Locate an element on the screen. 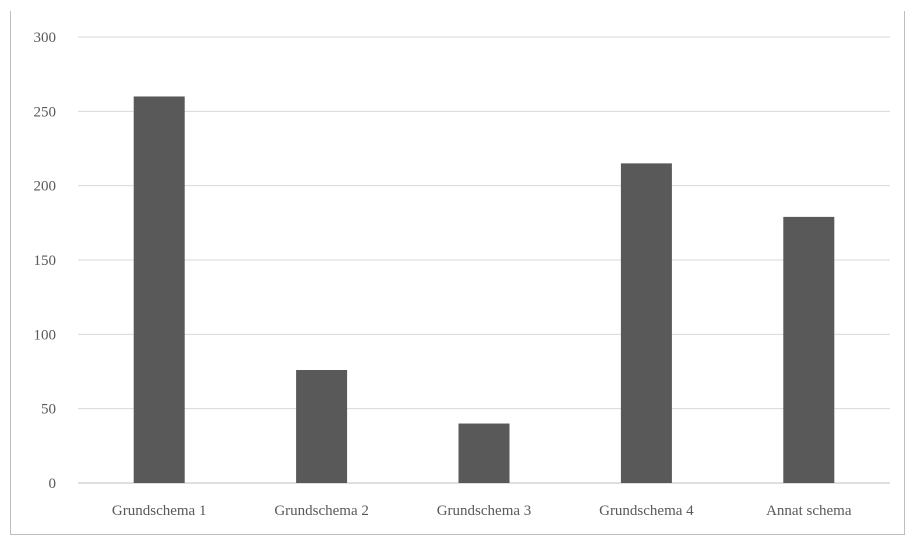 This screenshot has width=906, height=536. y-tick-label: 200 is located at coordinates (45, 187).